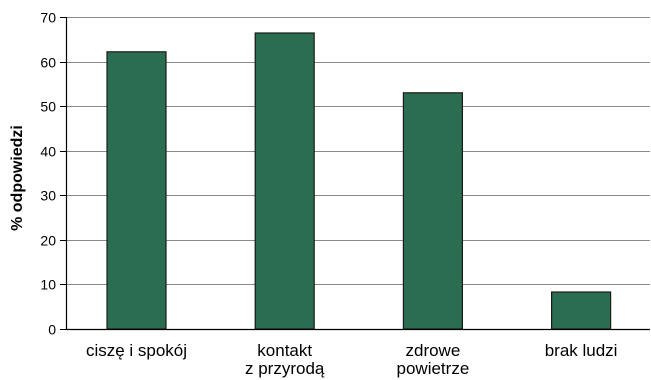 This screenshot has width=651, height=380. What do you see at coordinates (17, 178) in the screenshot?
I see `y-axis-title: % odpowiedzi` at bounding box center [17, 178].